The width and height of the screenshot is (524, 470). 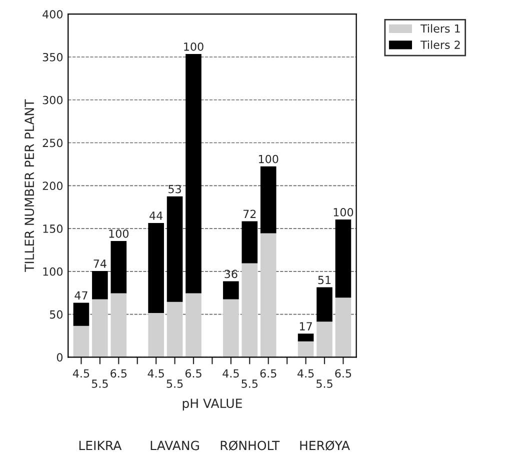 I want to click on text: LAVANG, so click(x=174, y=445).